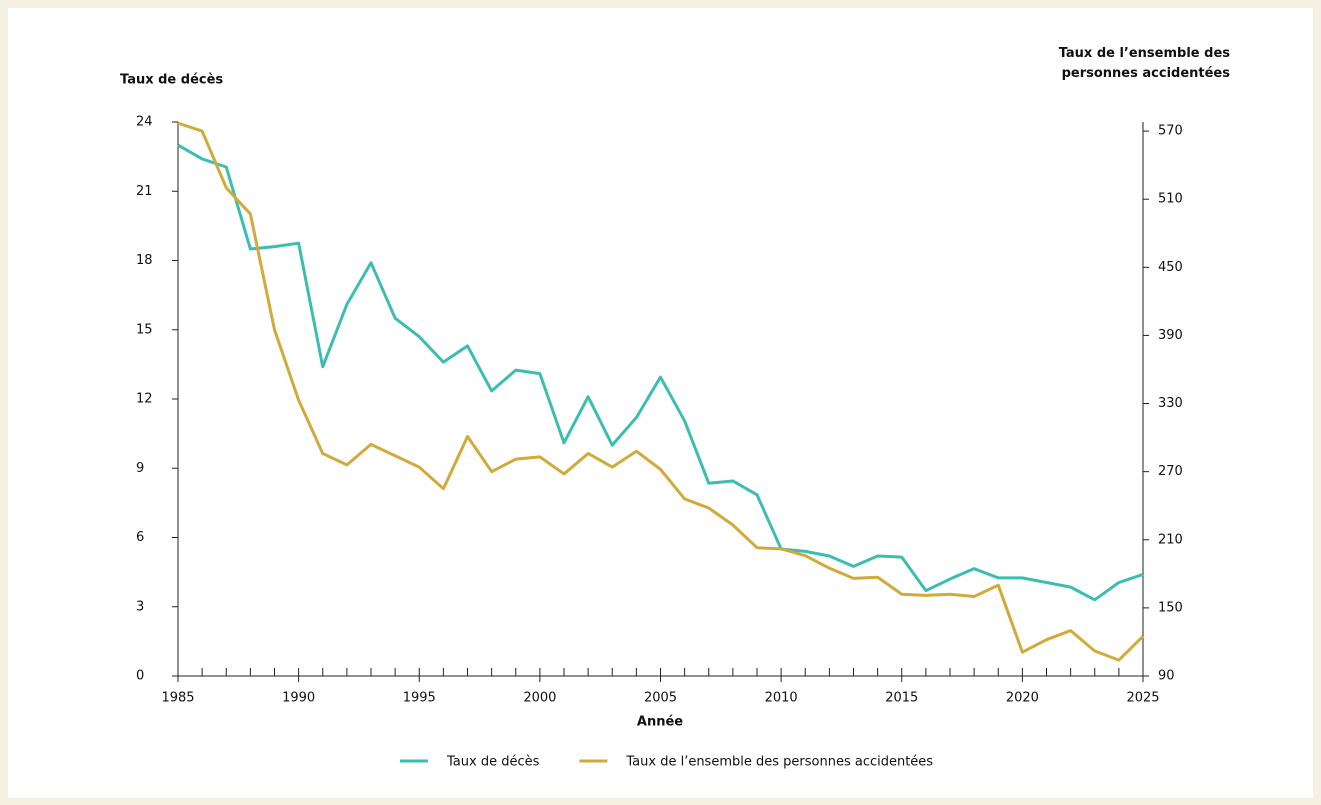 The height and width of the screenshot is (805, 1321). I want to click on y2-tick-label: 330, so click(1170, 403).